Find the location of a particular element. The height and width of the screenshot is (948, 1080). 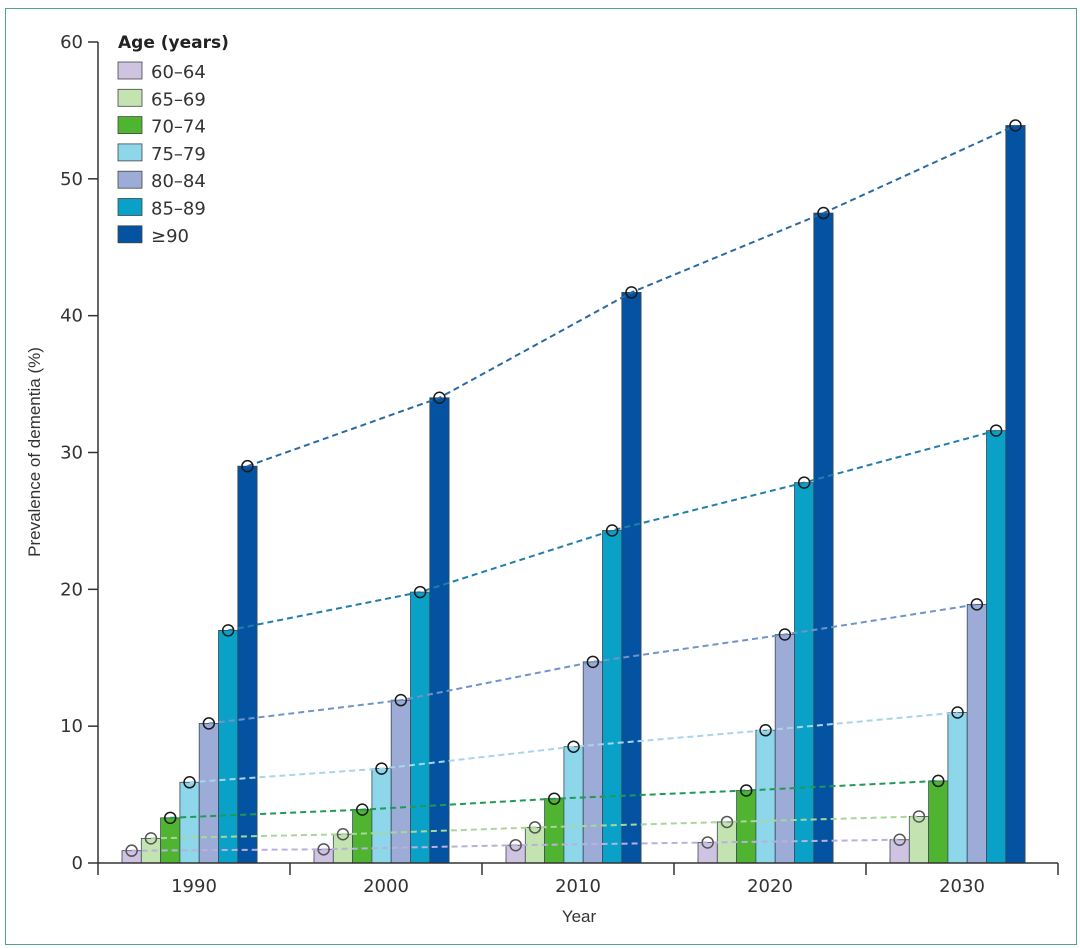

x-tick-label: 2010 is located at coordinates (578, 886).